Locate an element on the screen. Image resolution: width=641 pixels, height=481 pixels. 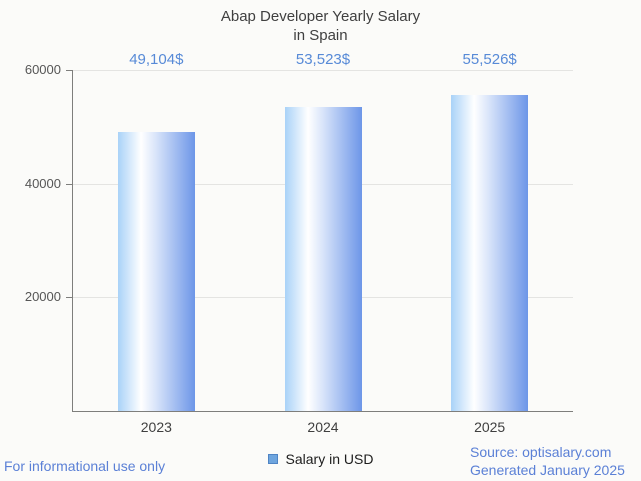
bar-value-label-2025: 55,526$ is located at coordinates (489, 59).